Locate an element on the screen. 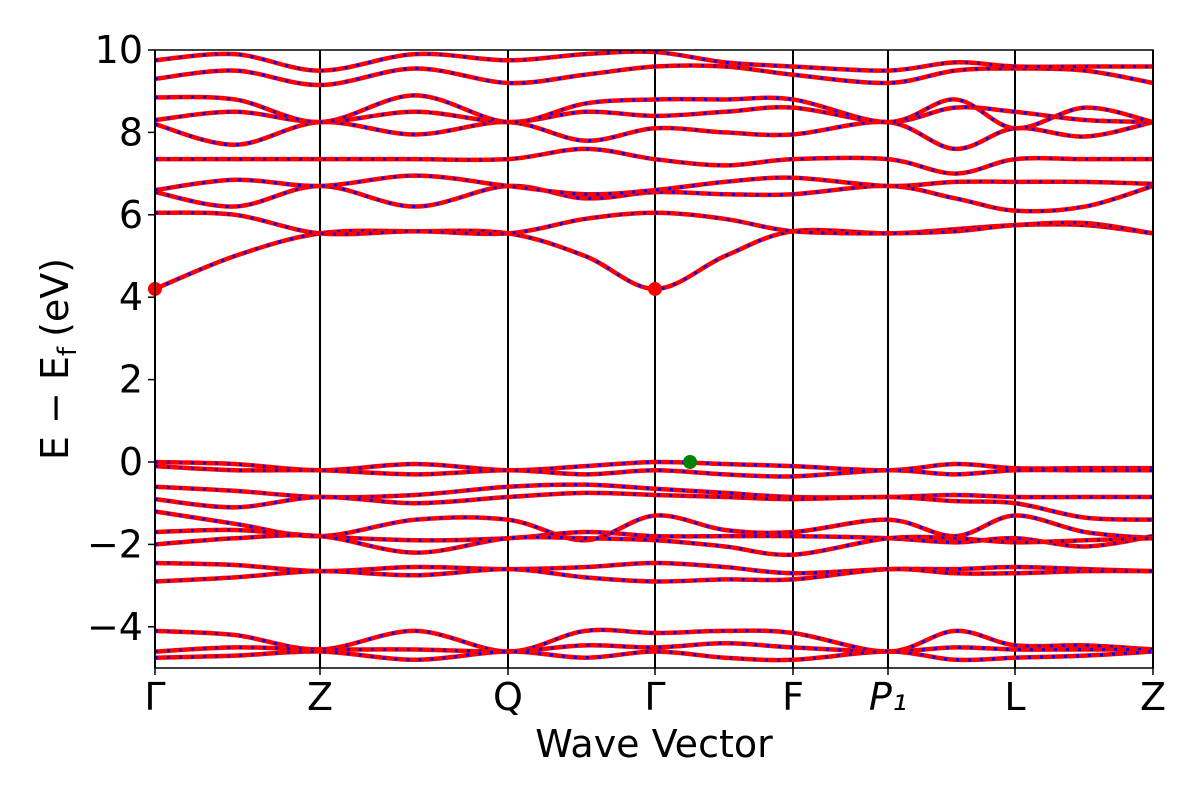 This screenshot has width=1200, height=804. y-tick-label: 0 is located at coordinates (131, 462).